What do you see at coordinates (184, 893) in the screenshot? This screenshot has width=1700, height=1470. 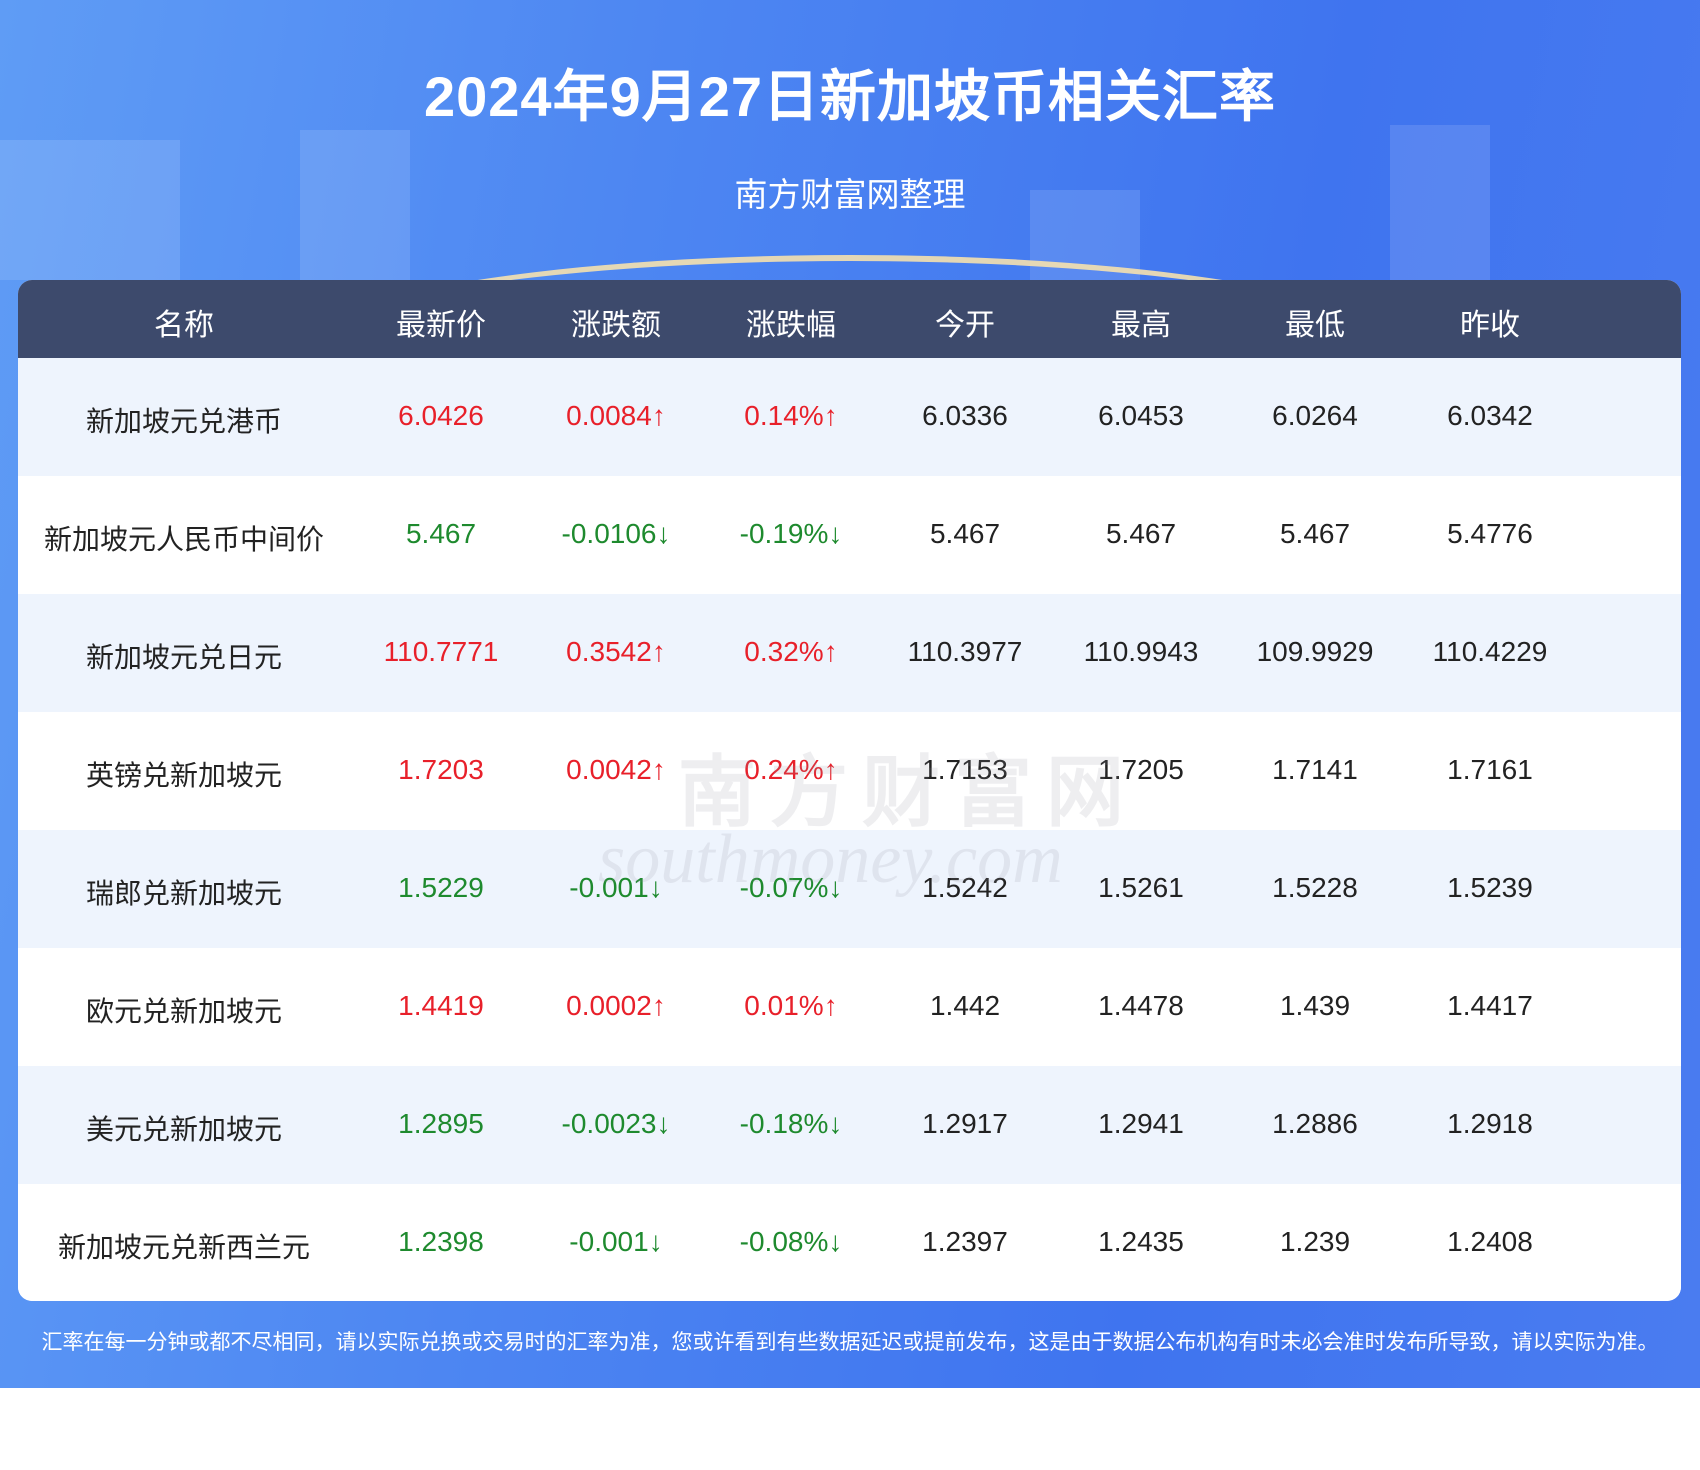 I see `row-name: 瑞郎兑新加坡元` at bounding box center [184, 893].